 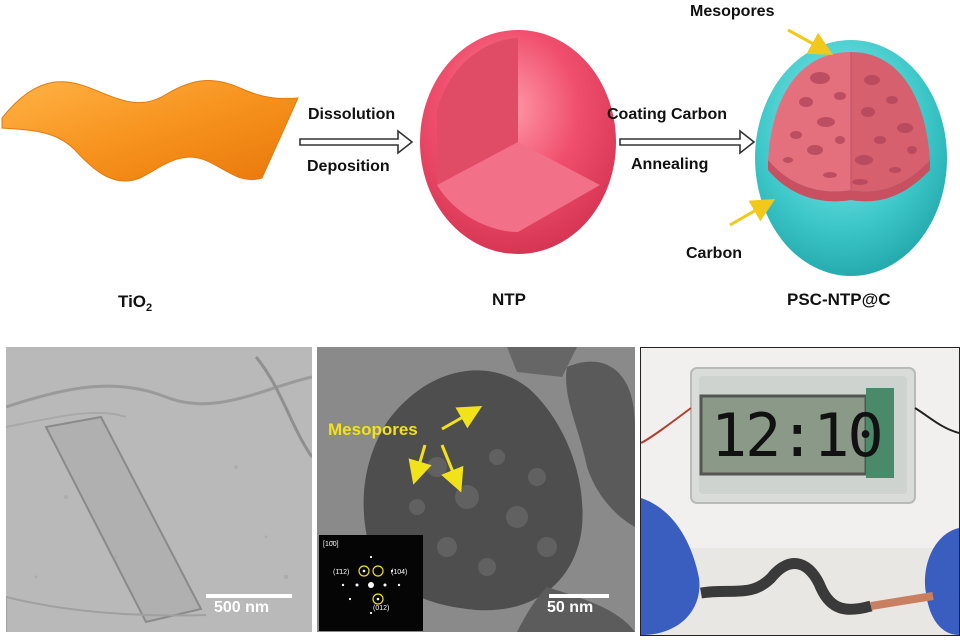 I want to click on tio2-sheet, so click(x=150, y=131).